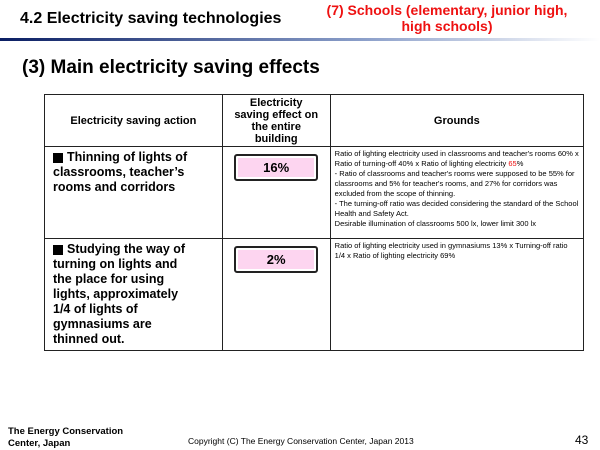 Image resolution: width=600 pixels, height=450 pixels. What do you see at coordinates (276, 138) in the screenshot?
I see `header-effect-line4: building` at bounding box center [276, 138].